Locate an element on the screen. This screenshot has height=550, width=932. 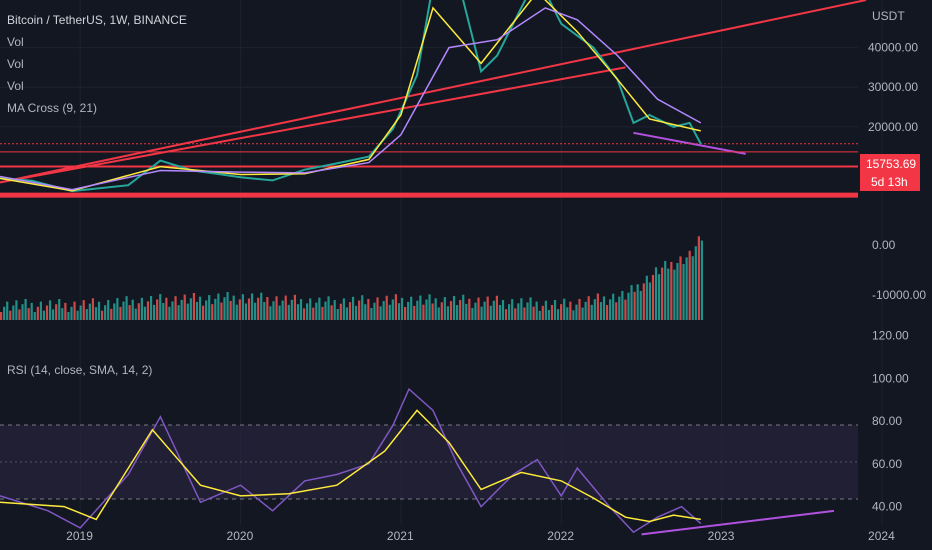
price-tag-value: 15753.69 is located at coordinates (891, 164).